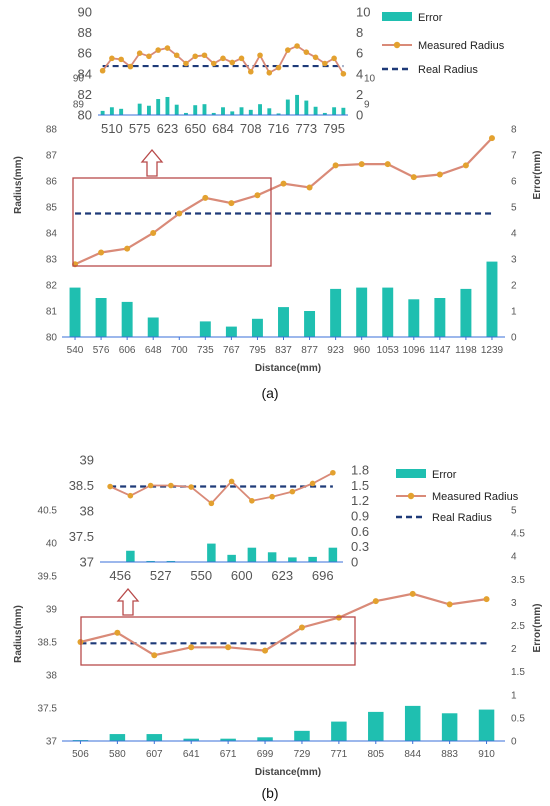 The height and width of the screenshot is (806, 550). Describe the element at coordinates (218, 641) in the screenshot. I see `zoom-box-b` at that location.